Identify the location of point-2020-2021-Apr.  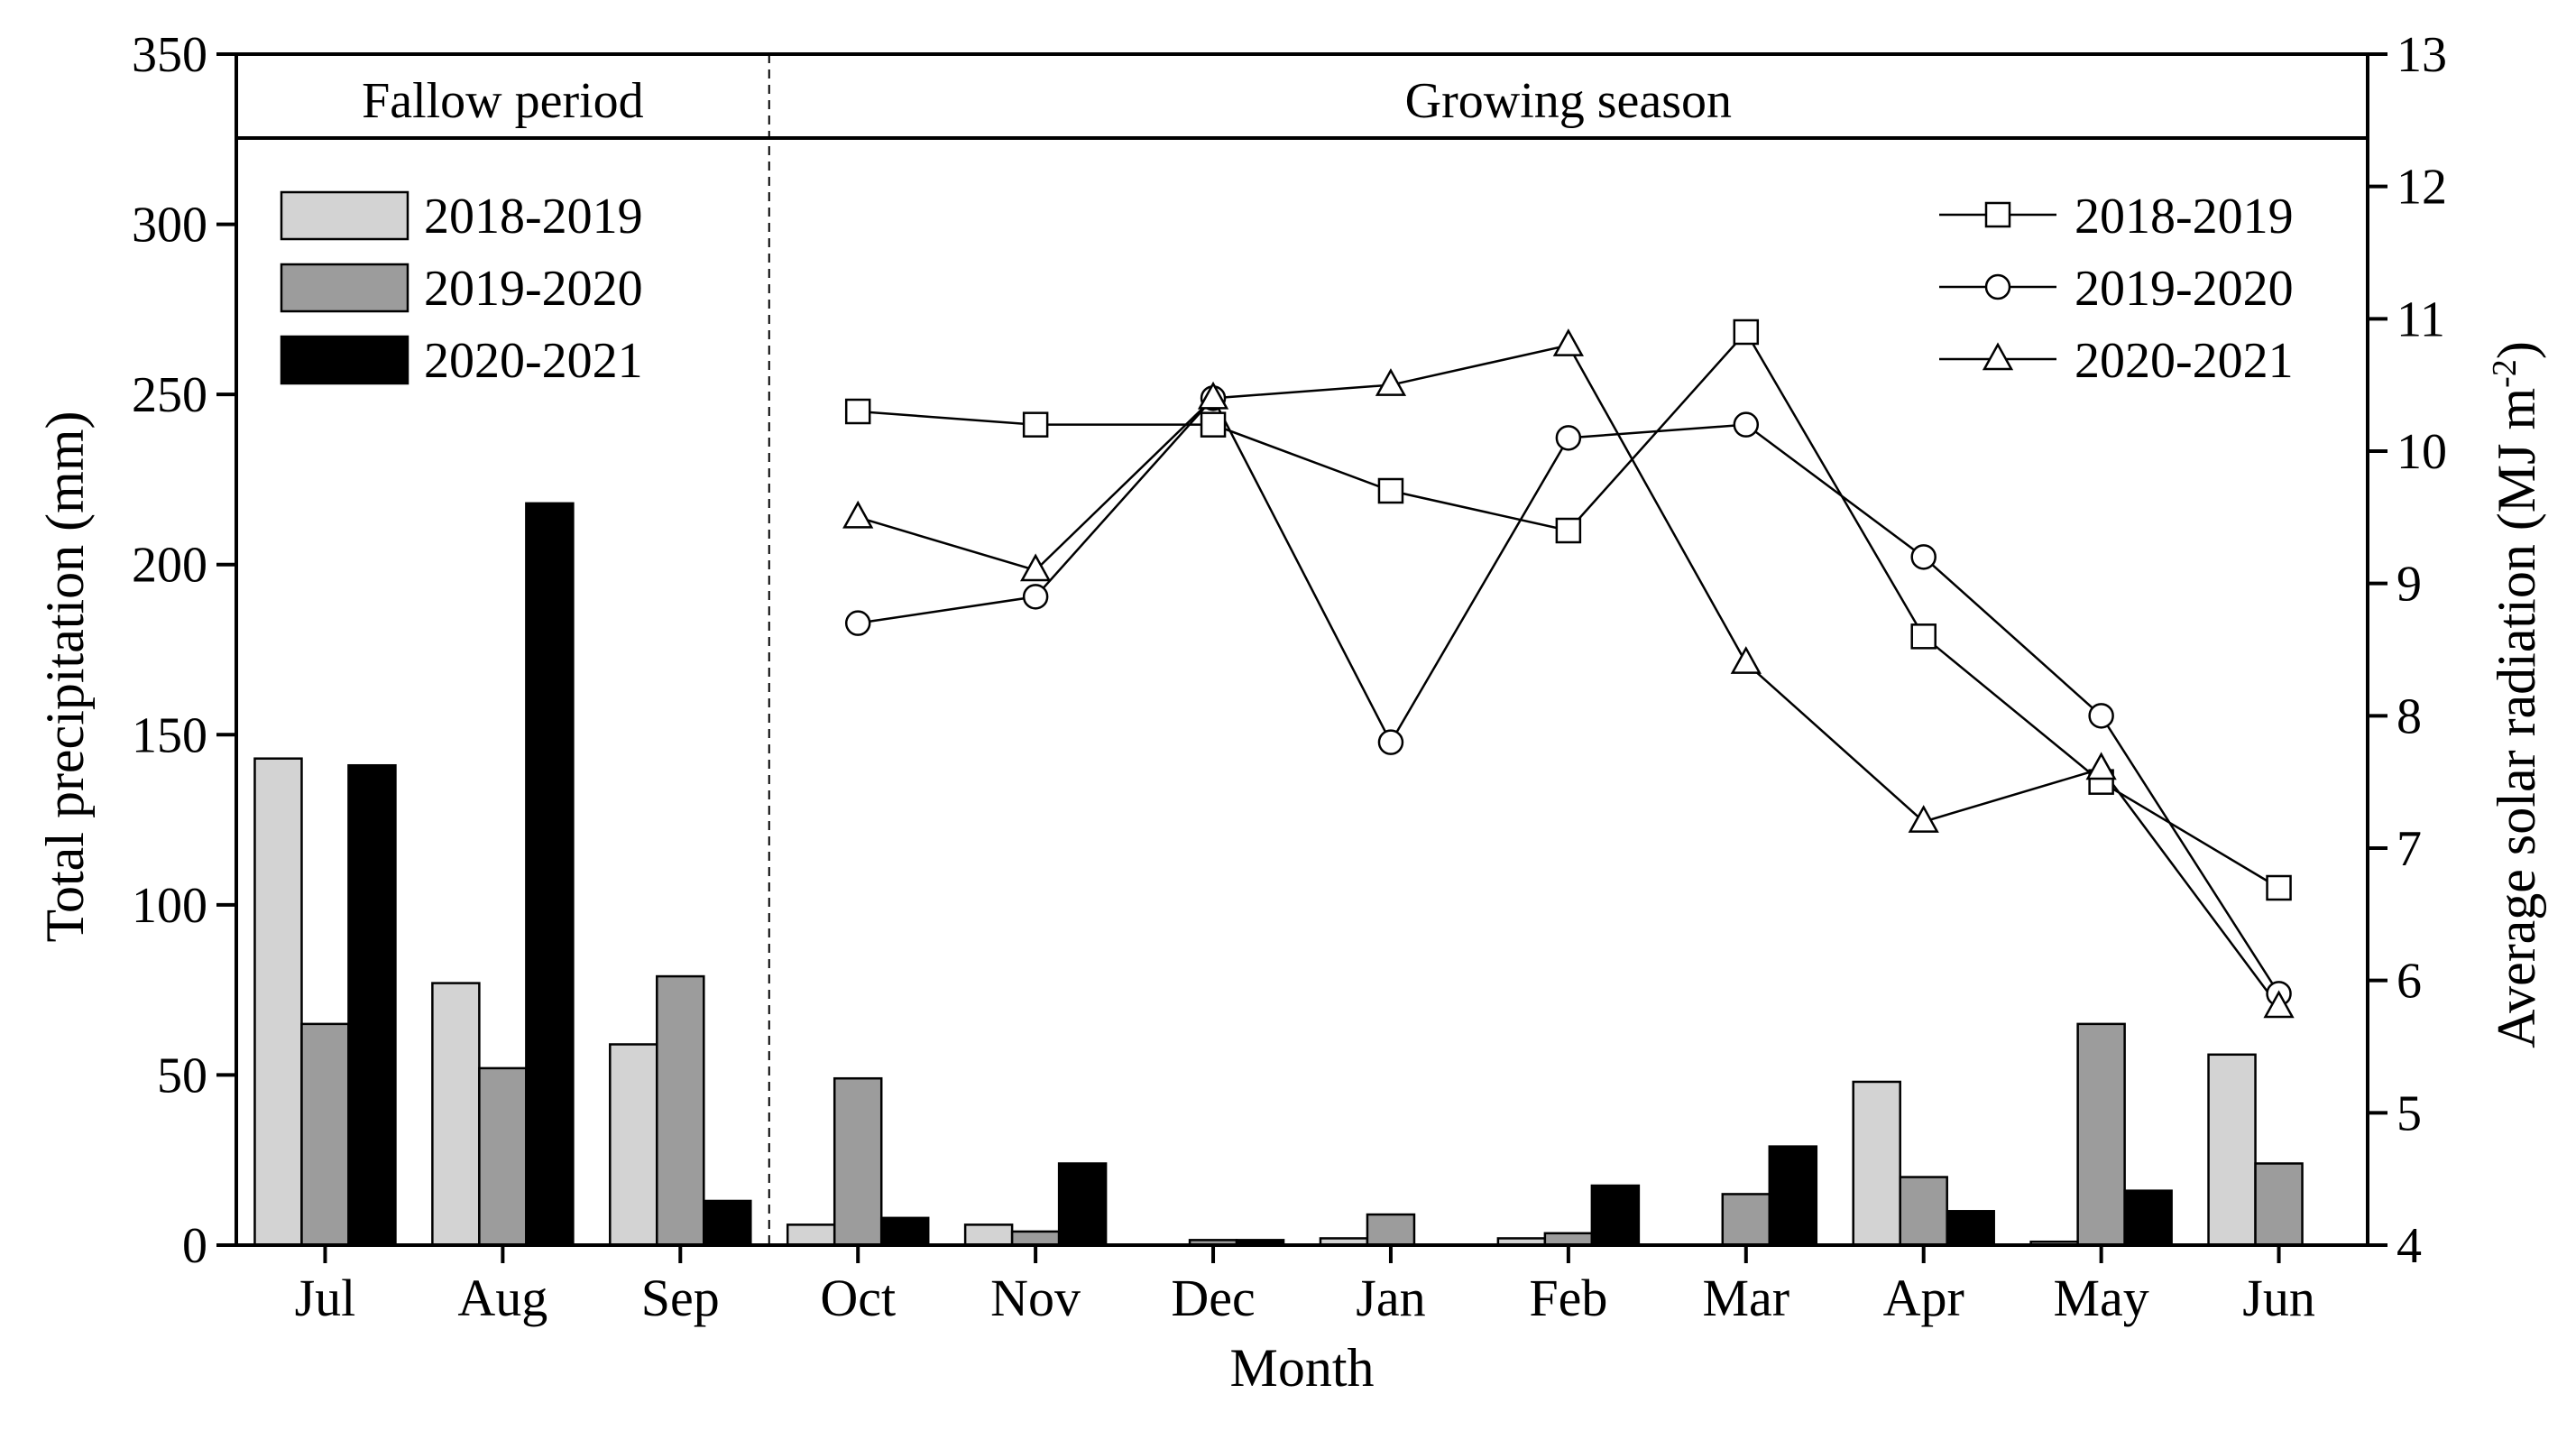
(1924, 819).